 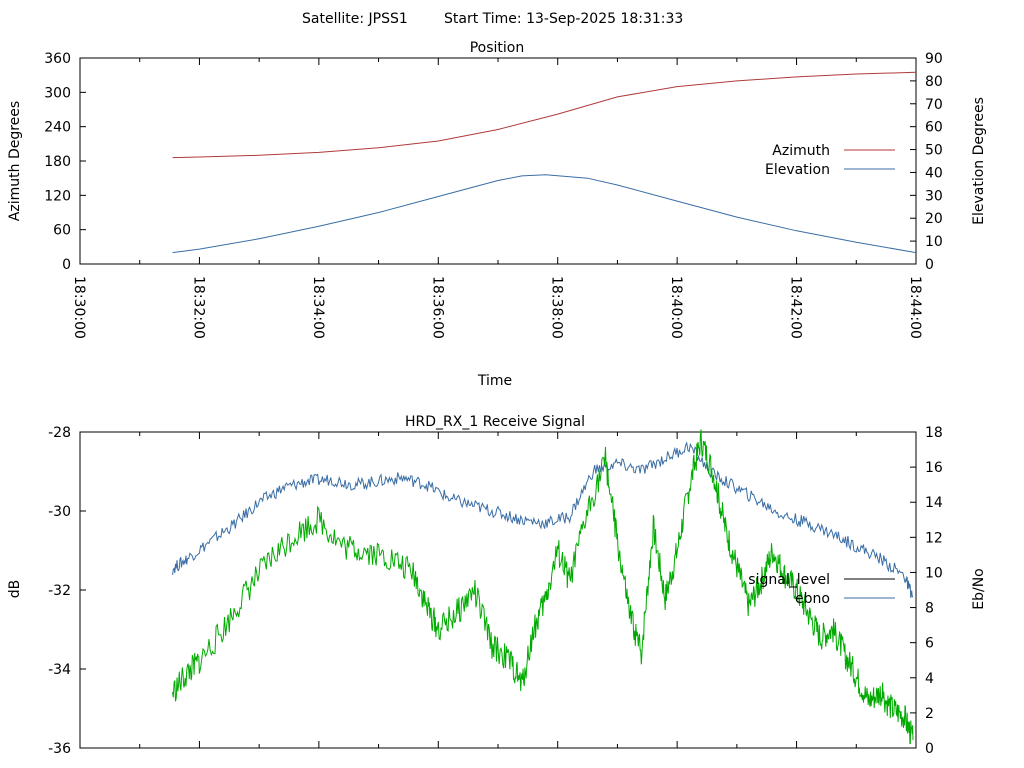 I want to click on x-tick-label: 18:38:00, so click(x=557, y=307).